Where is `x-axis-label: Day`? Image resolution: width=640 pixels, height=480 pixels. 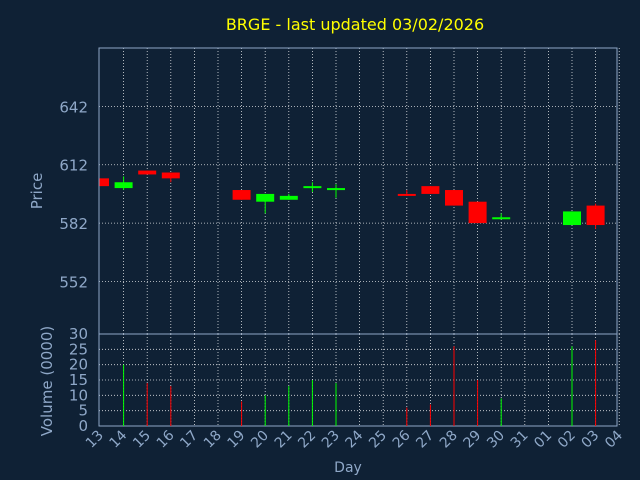 x-axis-label: Day is located at coordinates (348, 468).